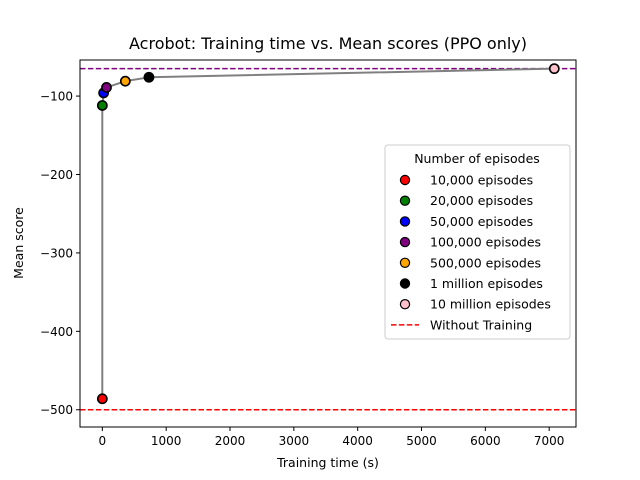  I want to click on legend-entry-label: 10 million episodes, so click(490, 304).